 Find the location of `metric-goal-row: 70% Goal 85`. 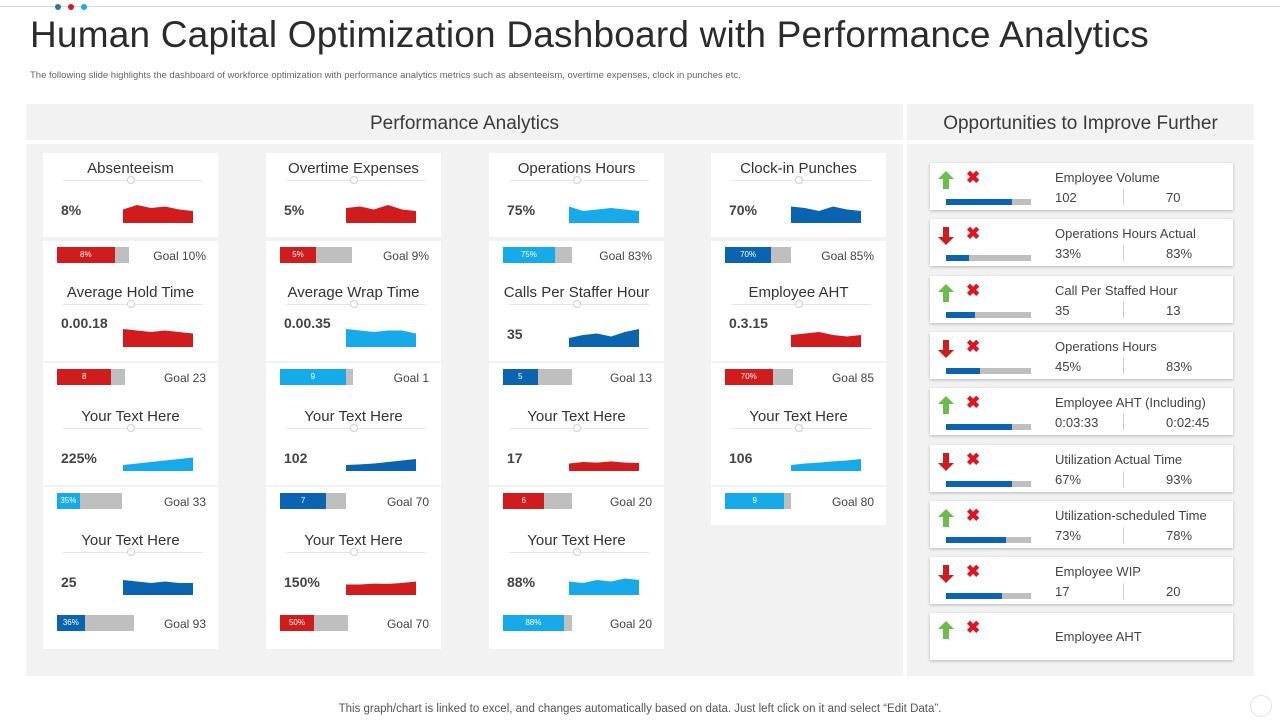

metric-goal-row: 70% Goal 85 is located at coordinates (798, 384).